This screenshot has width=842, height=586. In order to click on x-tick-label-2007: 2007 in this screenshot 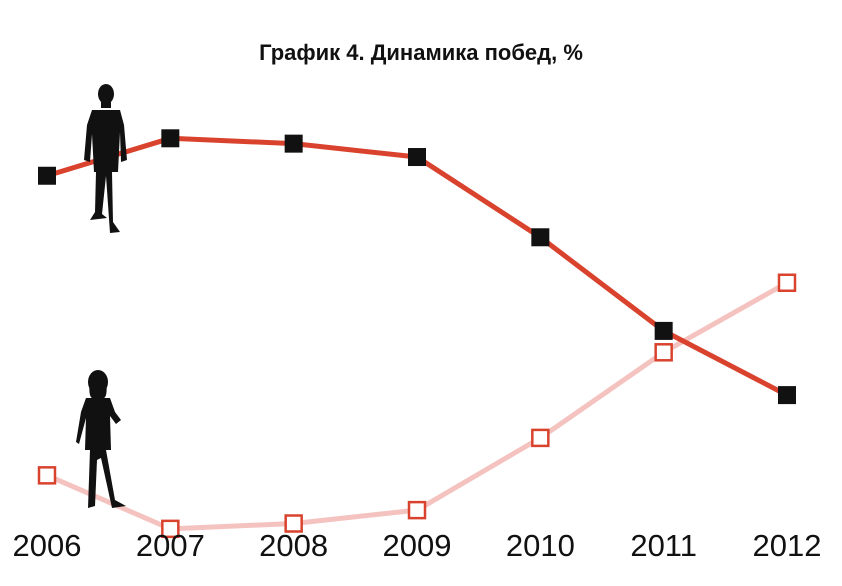, I will do `click(170, 545)`.